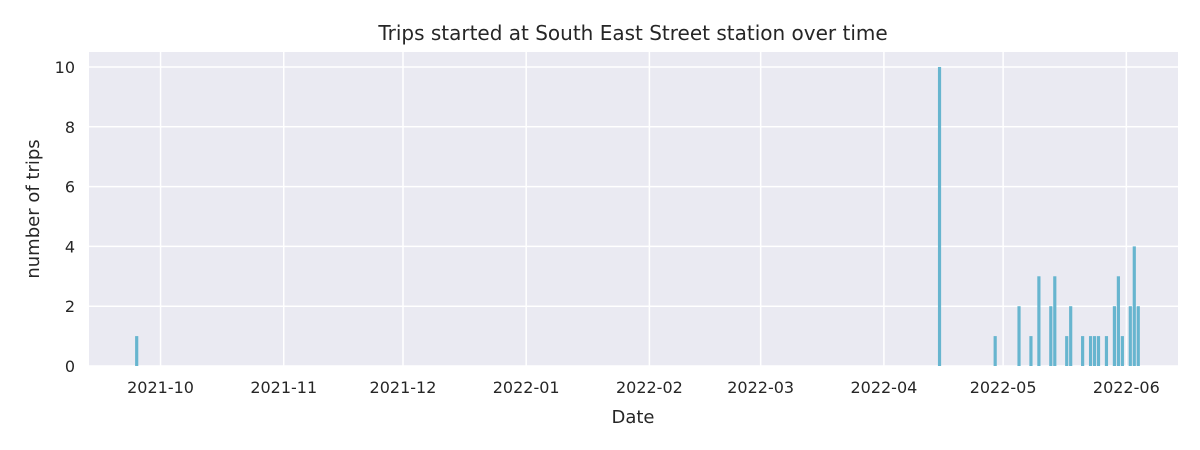 This screenshot has width=1200, height=450. Describe the element at coordinates (403, 387) in the screenshot. I see `x-tick-label: 2021-12` at that location.